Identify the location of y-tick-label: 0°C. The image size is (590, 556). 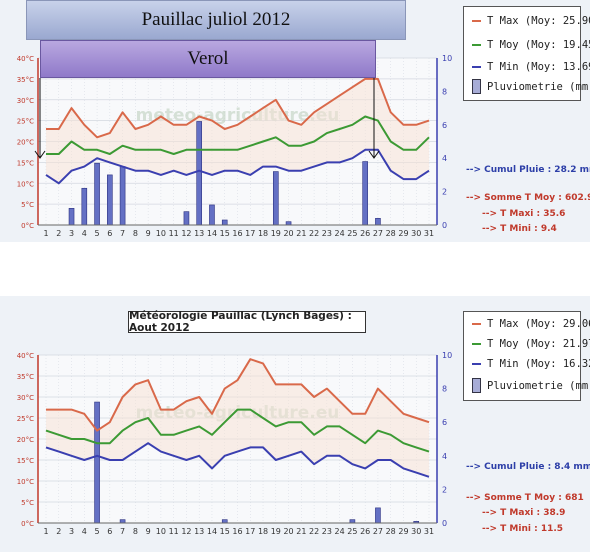
(27, 524).